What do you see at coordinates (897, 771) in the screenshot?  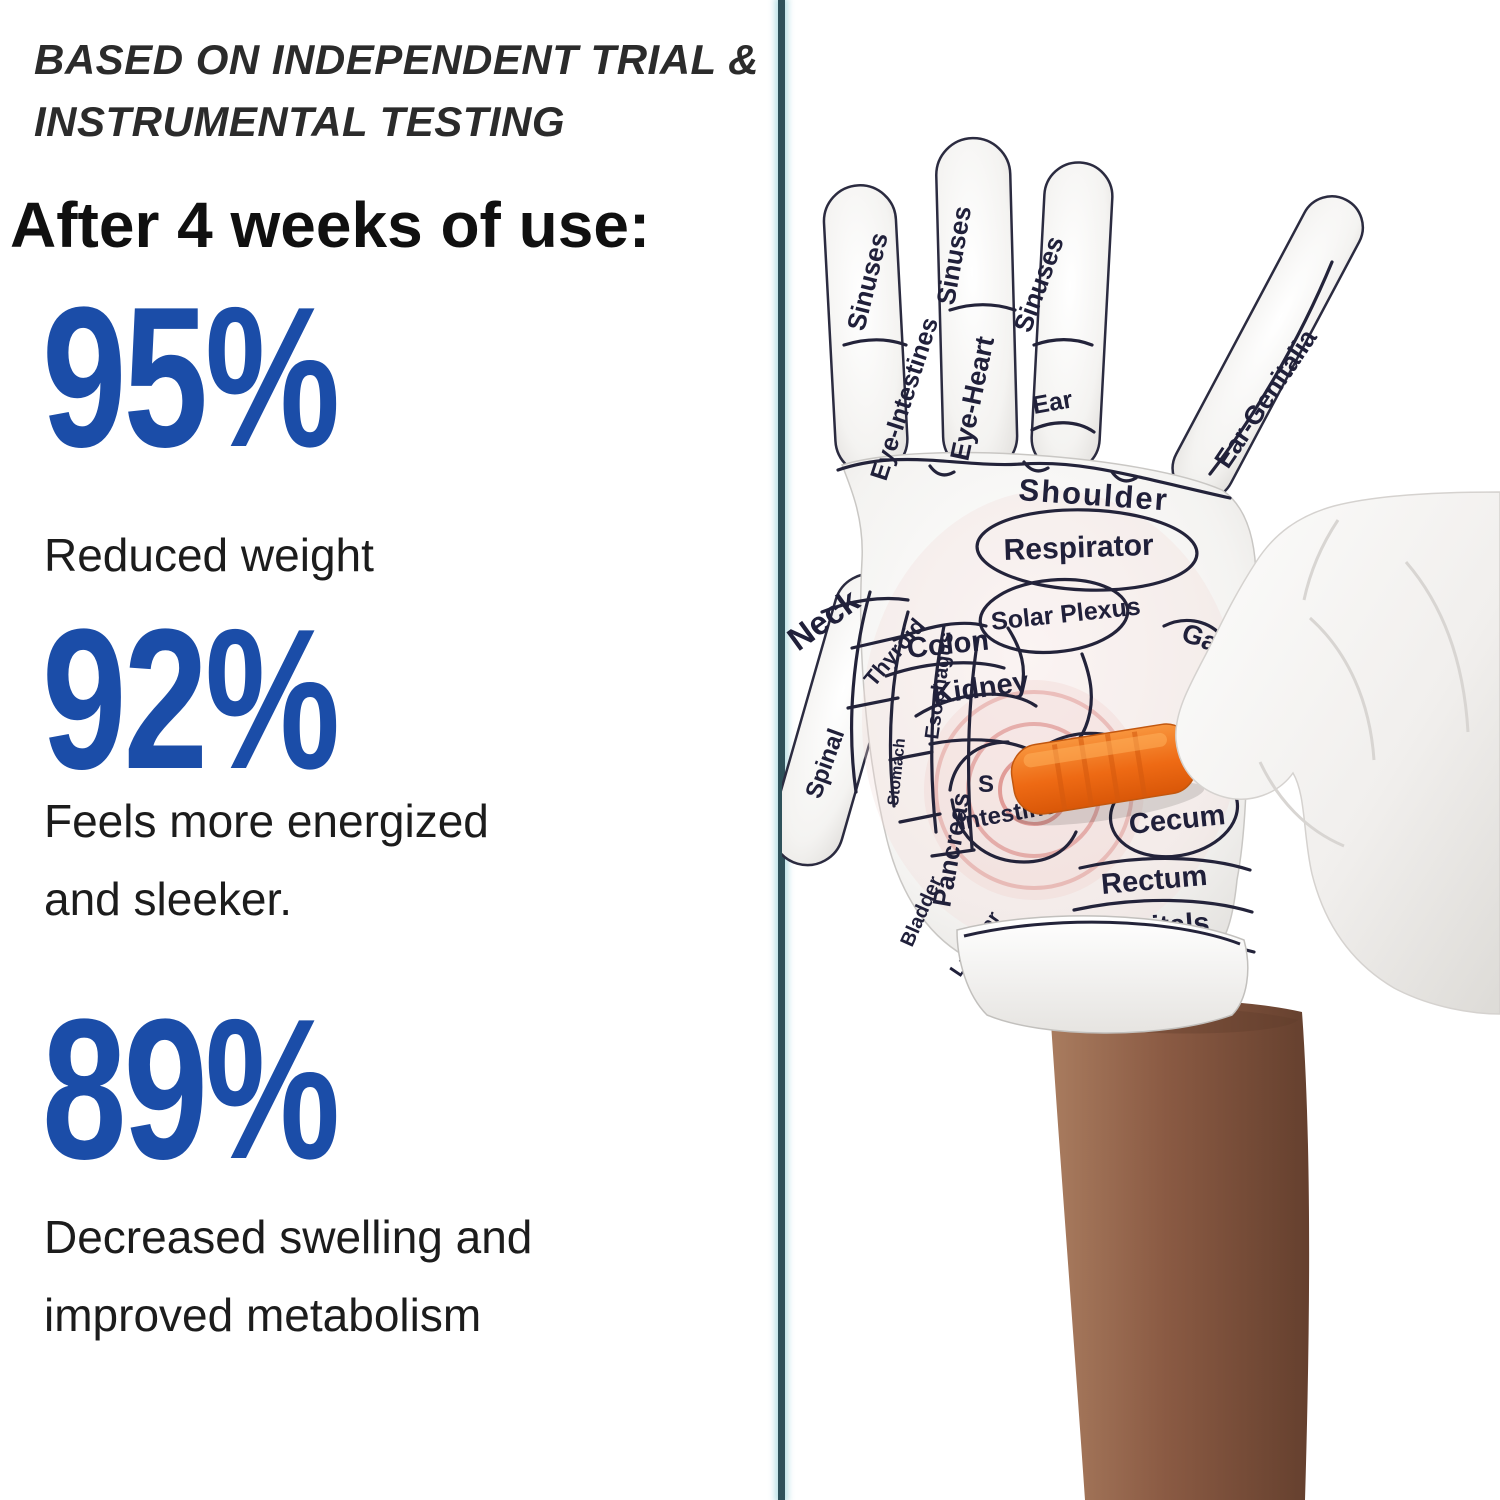 I see `glove-label-stomach: Stomach` at bounding box center [897, 771].